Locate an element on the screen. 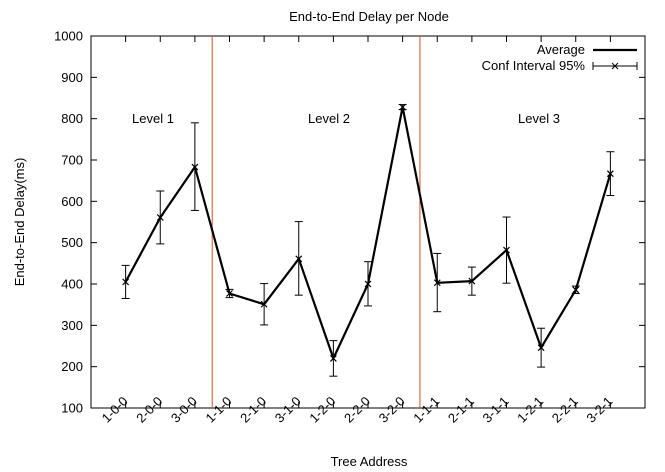 Image resolution: width=665 pixels, height=472 pixels. level-2-label: Level 2 is located at coordinates (329, 118).